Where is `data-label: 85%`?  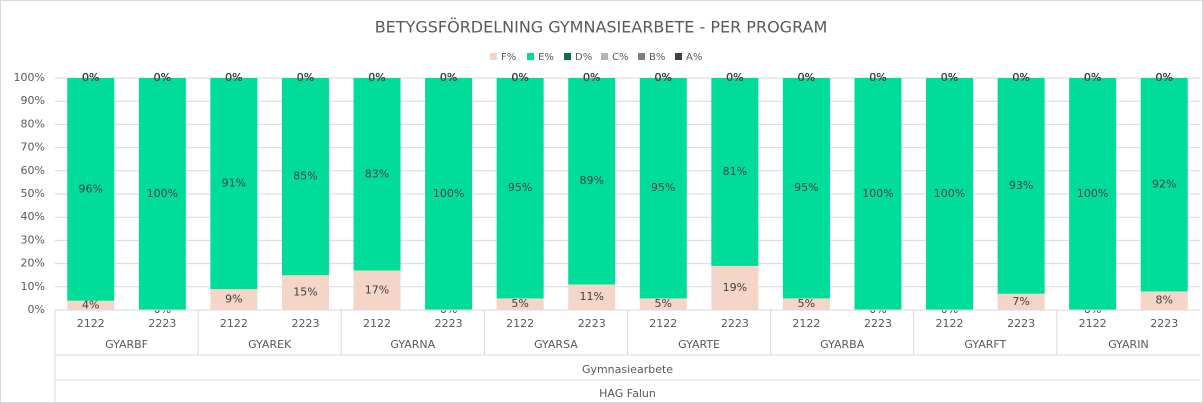 data-label: 85% is located at coordinates (305, 176).